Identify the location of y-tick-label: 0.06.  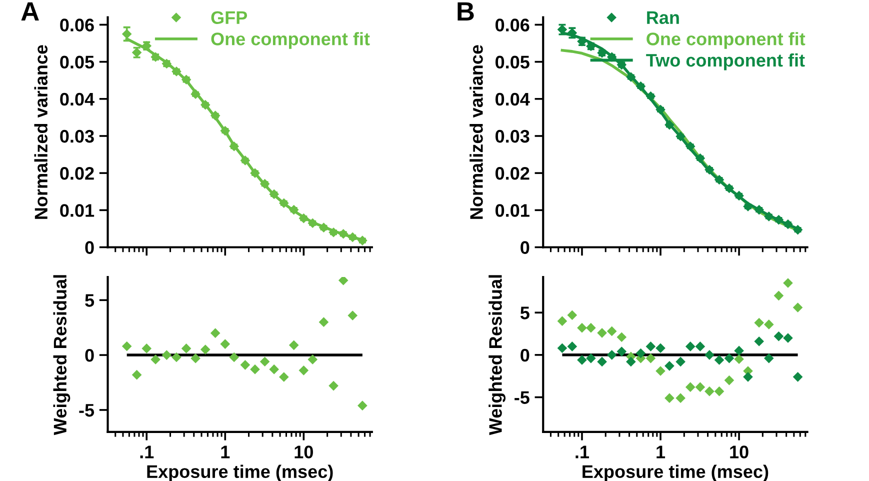
(77, 25).